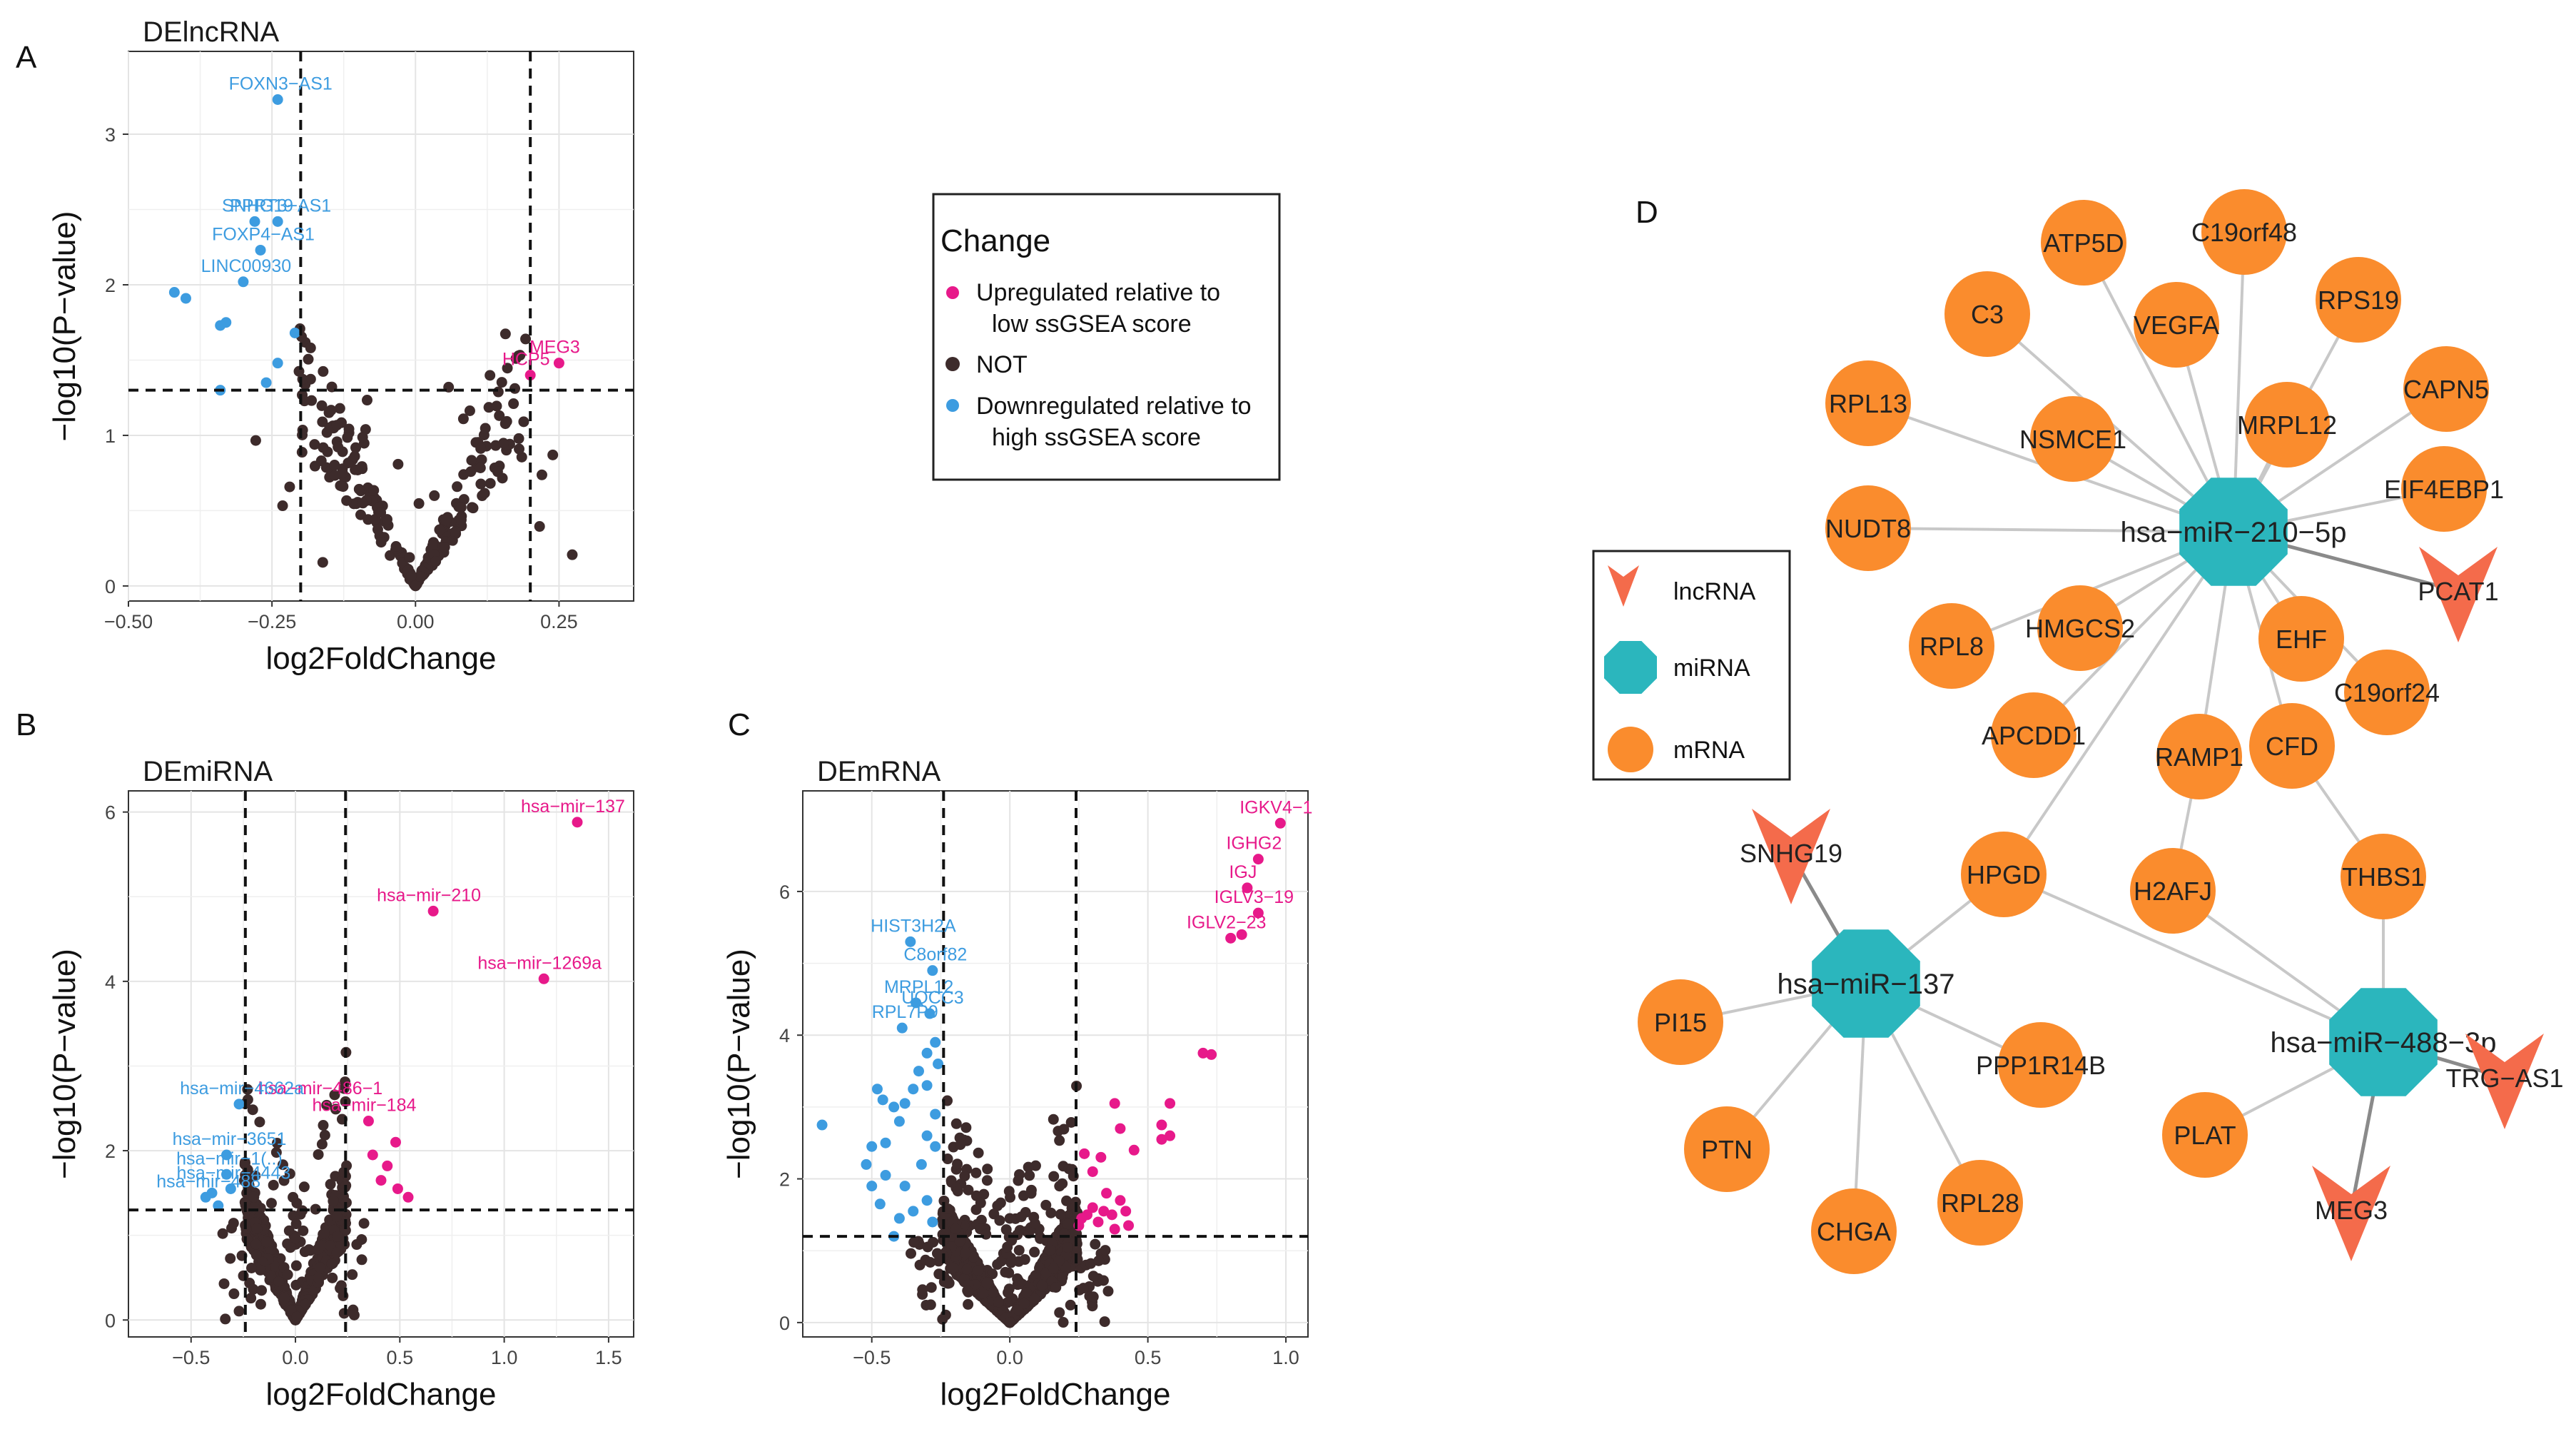 Image resolution: width=2576 pixels, height=1434 pixels. Describe the element at coordinates (272, 621) in the screenshot. I see `x-tick-label: −0.25` at that location.